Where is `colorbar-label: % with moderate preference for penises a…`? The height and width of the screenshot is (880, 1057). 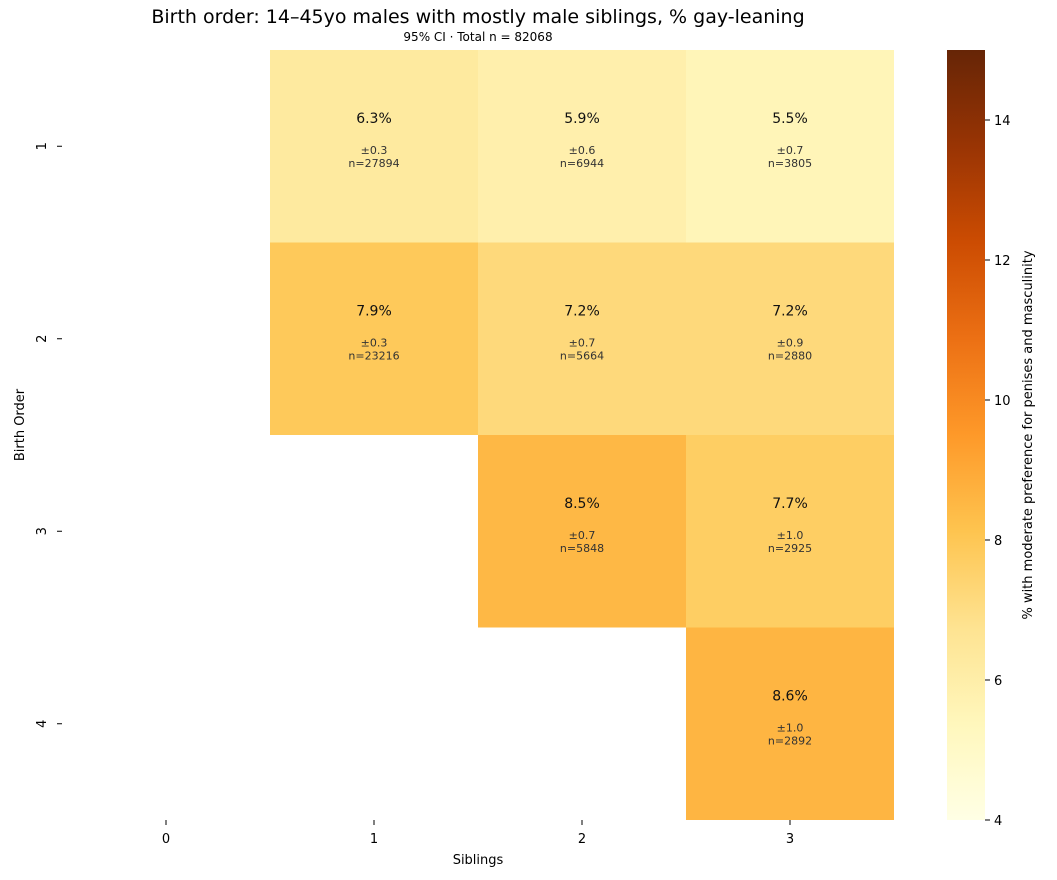
colorbar-label: % with moderate preference for penises a… is located at coordinates (1028, 434).